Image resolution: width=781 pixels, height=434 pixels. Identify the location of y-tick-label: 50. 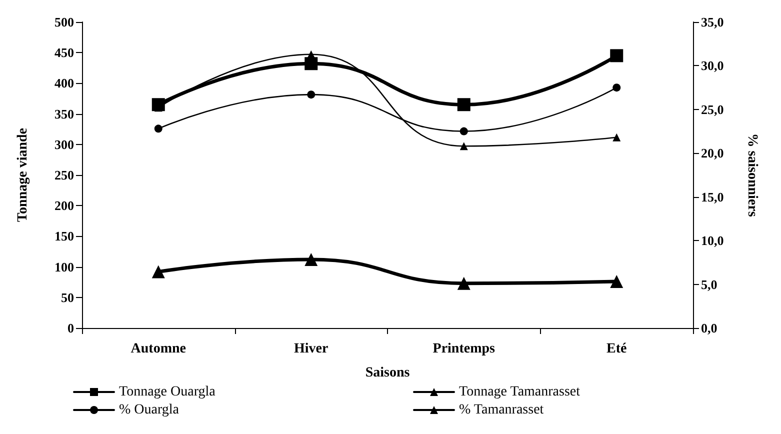
(67, 297).